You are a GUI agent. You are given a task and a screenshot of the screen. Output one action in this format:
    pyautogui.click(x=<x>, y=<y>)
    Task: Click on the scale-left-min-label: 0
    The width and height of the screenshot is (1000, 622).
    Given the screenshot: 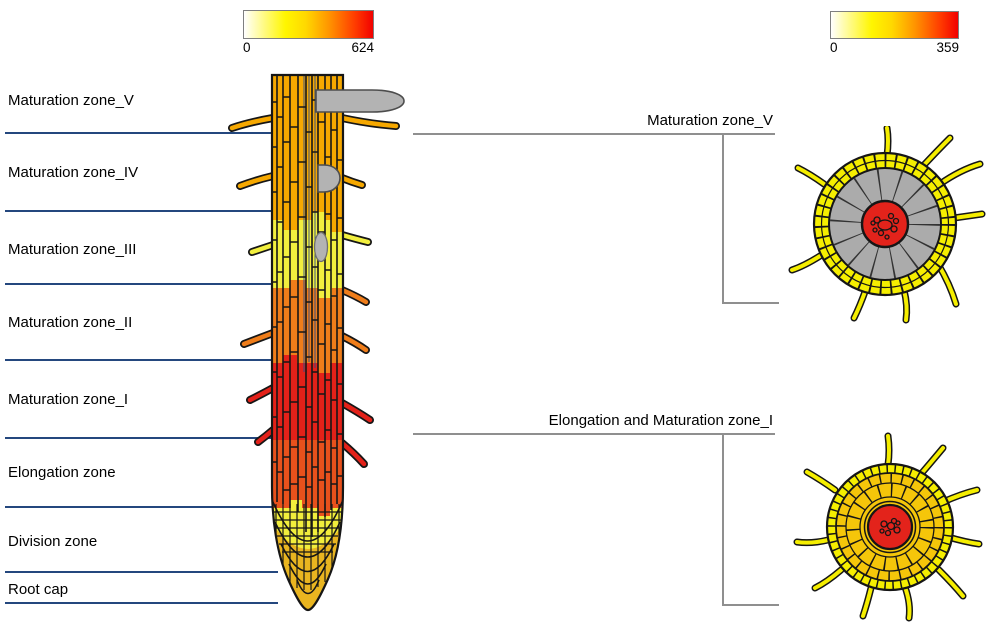 What is the action you would take?
    pyautogui.click(x=247, y=47)
    